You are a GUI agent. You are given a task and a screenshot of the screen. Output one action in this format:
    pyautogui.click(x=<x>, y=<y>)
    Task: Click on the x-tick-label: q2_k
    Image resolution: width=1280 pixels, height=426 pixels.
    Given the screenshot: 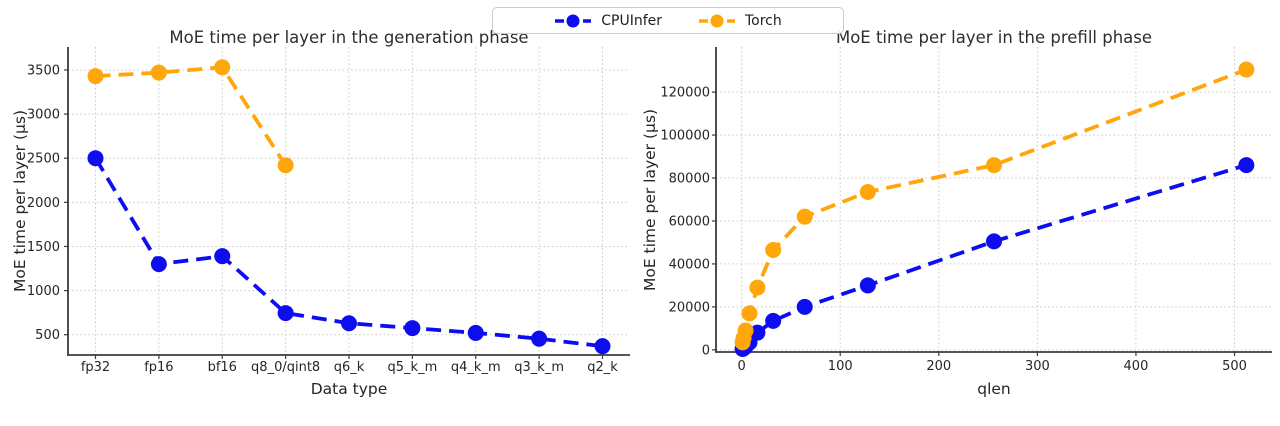 What is the action you would take?
    pyautogui.click(x=602, y=367)
    